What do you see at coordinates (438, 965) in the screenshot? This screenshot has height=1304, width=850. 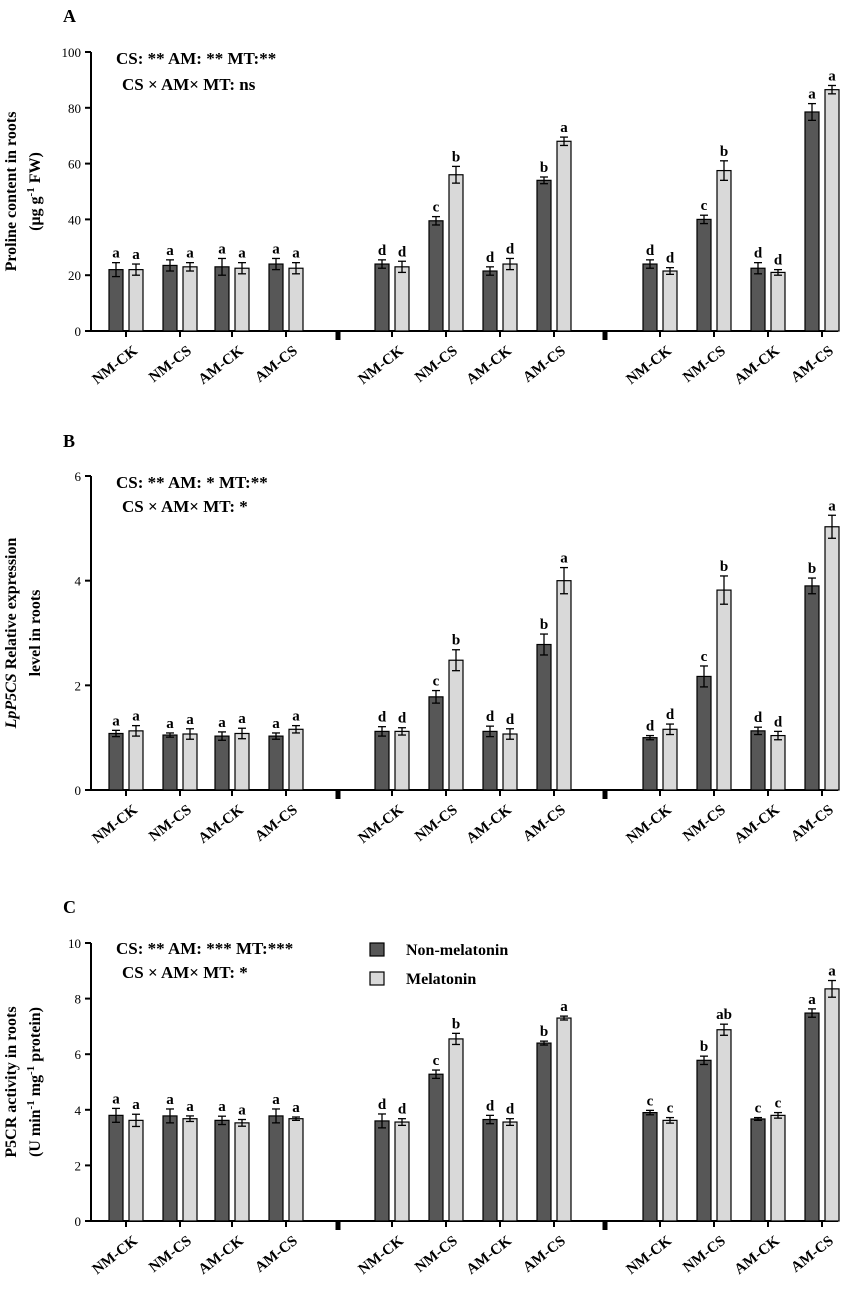 I see `legend: Non-melatonin Melatonin` at bounding box center [438, 965].